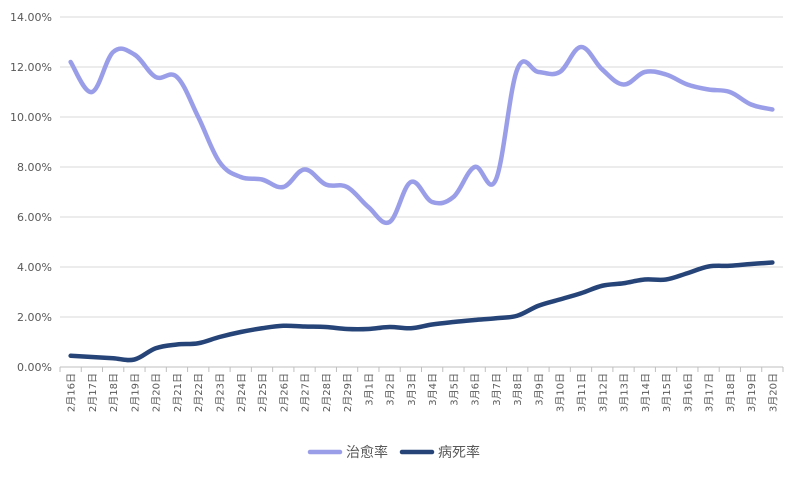 This screenshot has width=799, height=477. I want to click on x-tick-label: 3月11日, so click(582, 392).